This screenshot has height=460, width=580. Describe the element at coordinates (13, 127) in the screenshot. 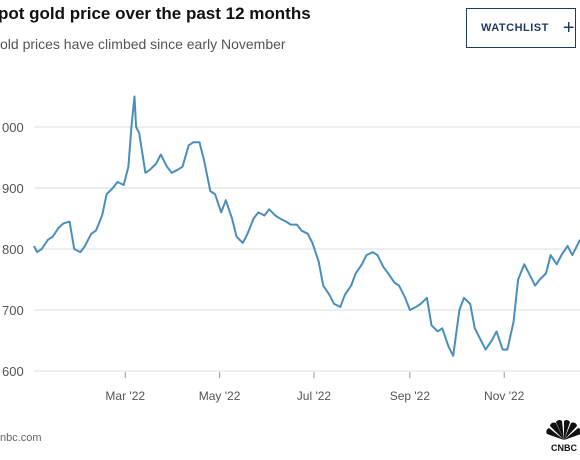

I see `y-tick-label: 000` at that location.